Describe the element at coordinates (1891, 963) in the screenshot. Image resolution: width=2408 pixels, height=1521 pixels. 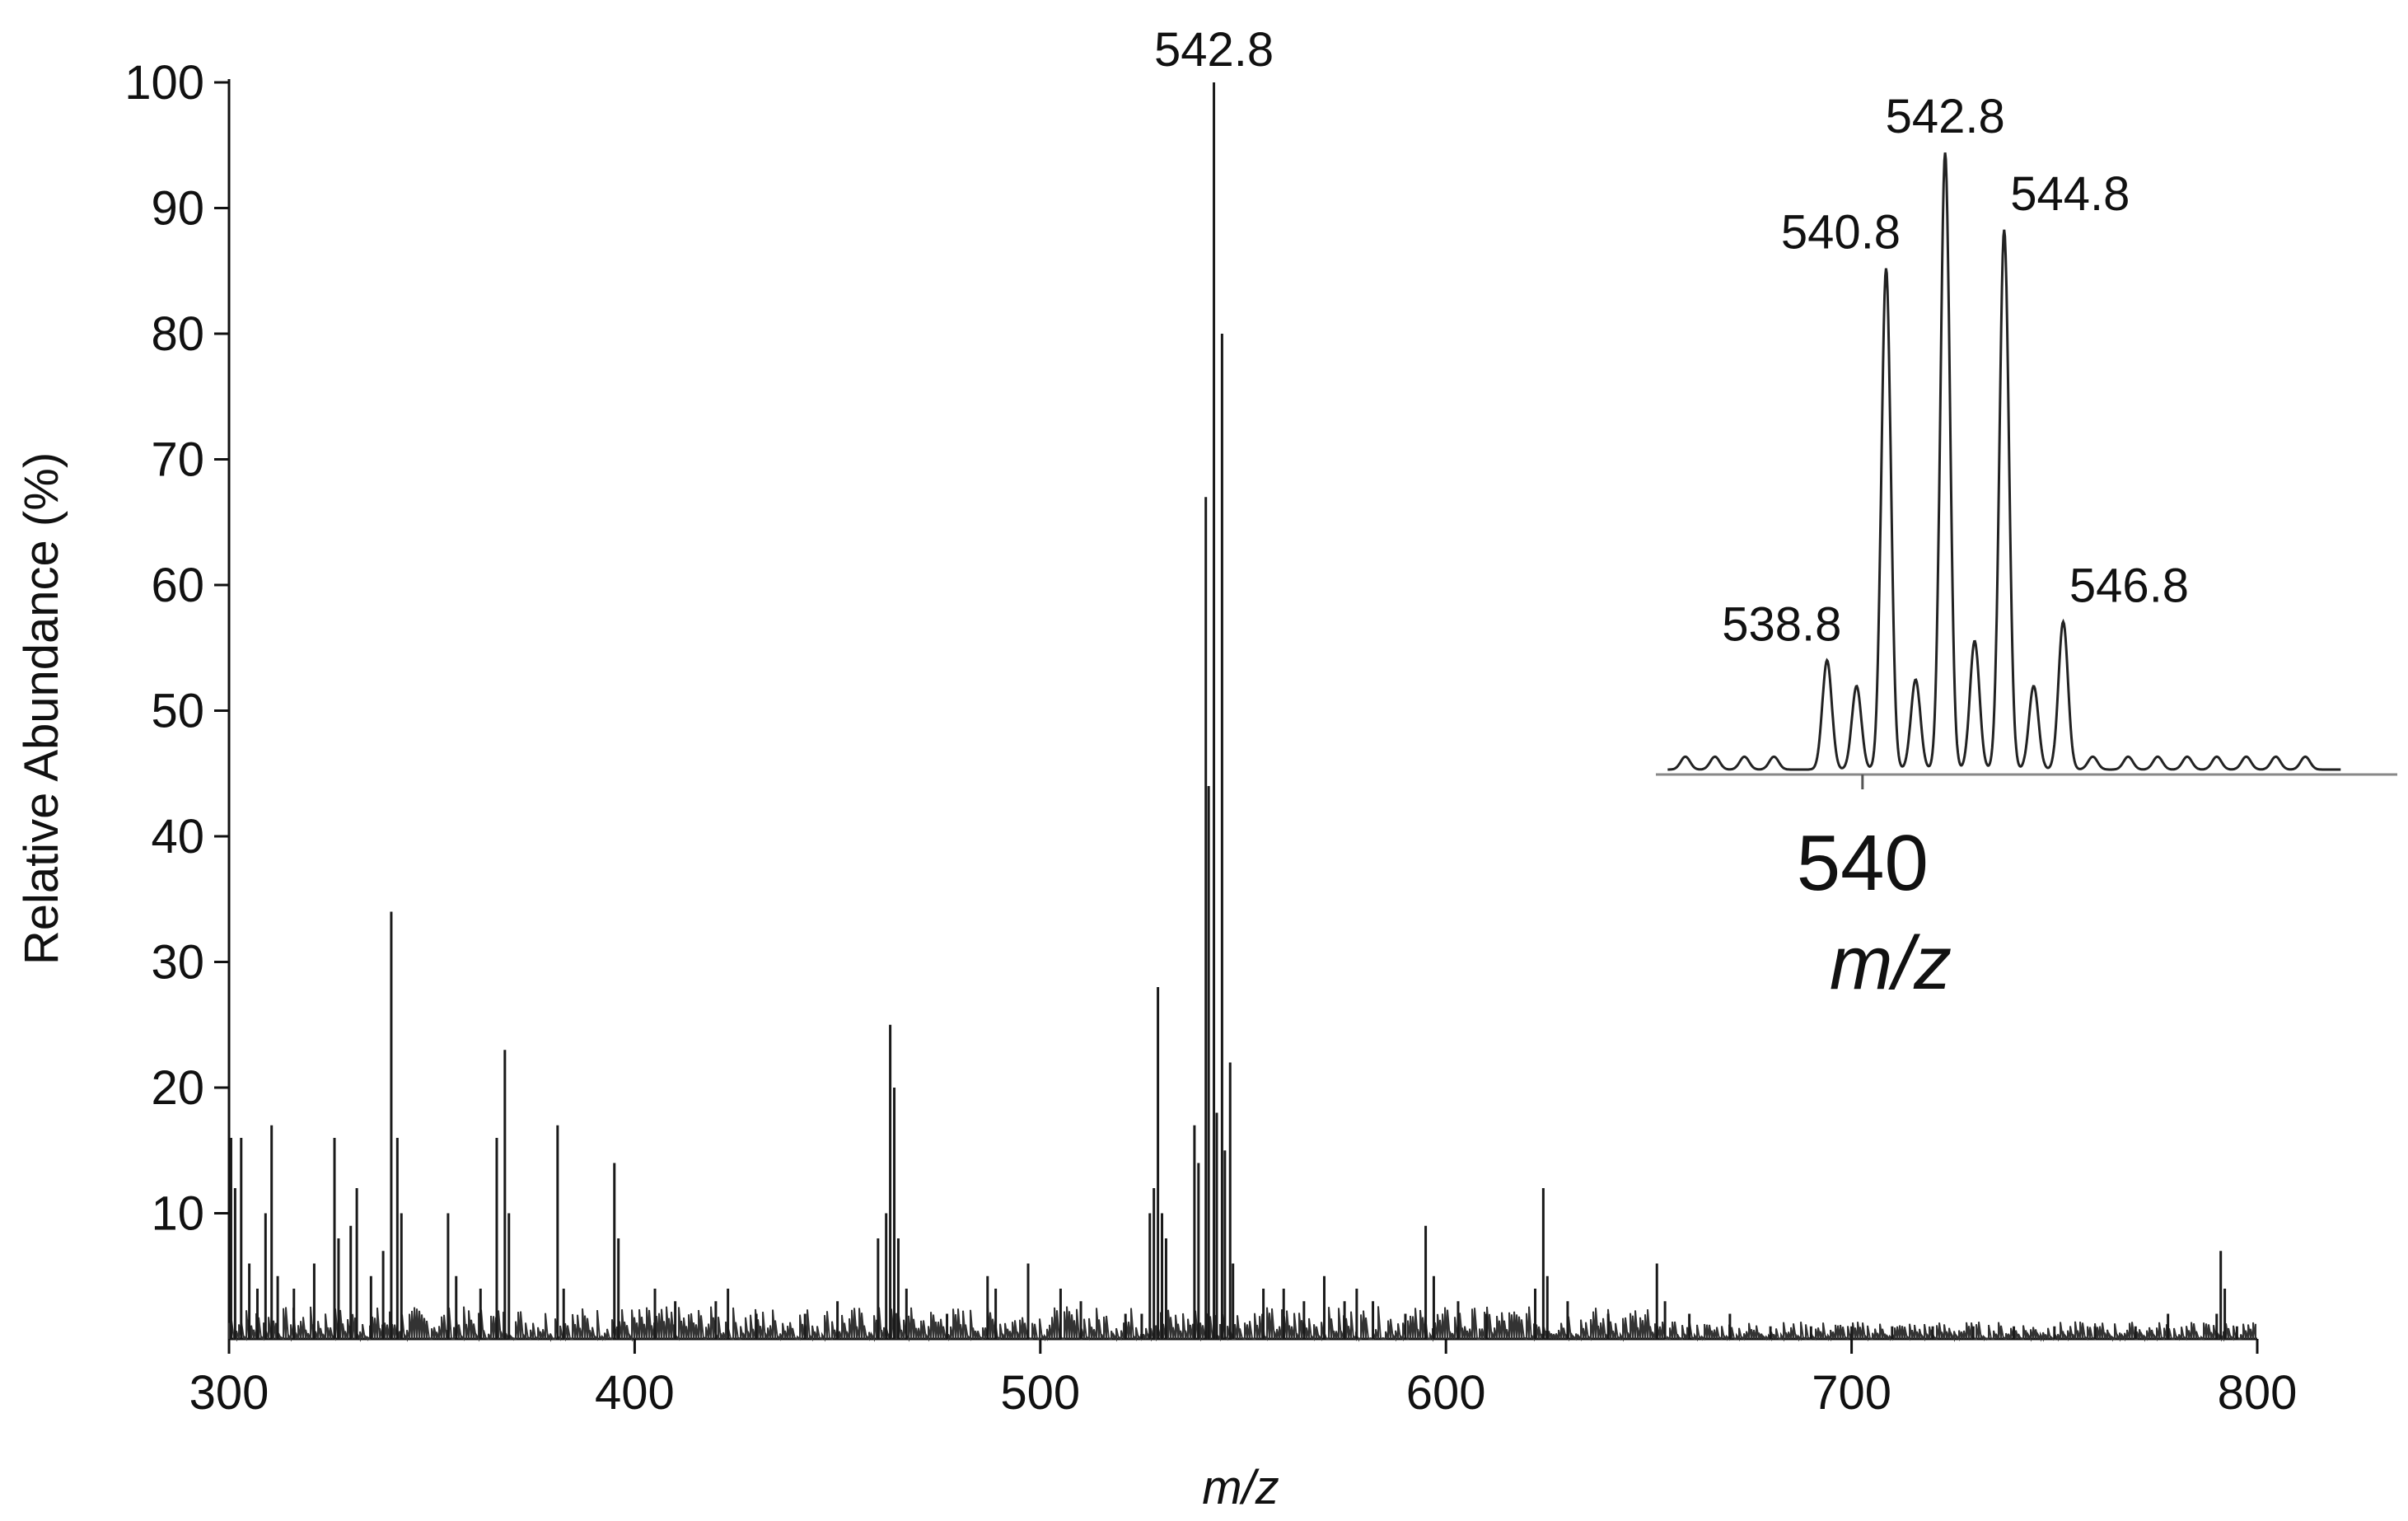
I see `inset-x-axis-title: m/z` at that location.